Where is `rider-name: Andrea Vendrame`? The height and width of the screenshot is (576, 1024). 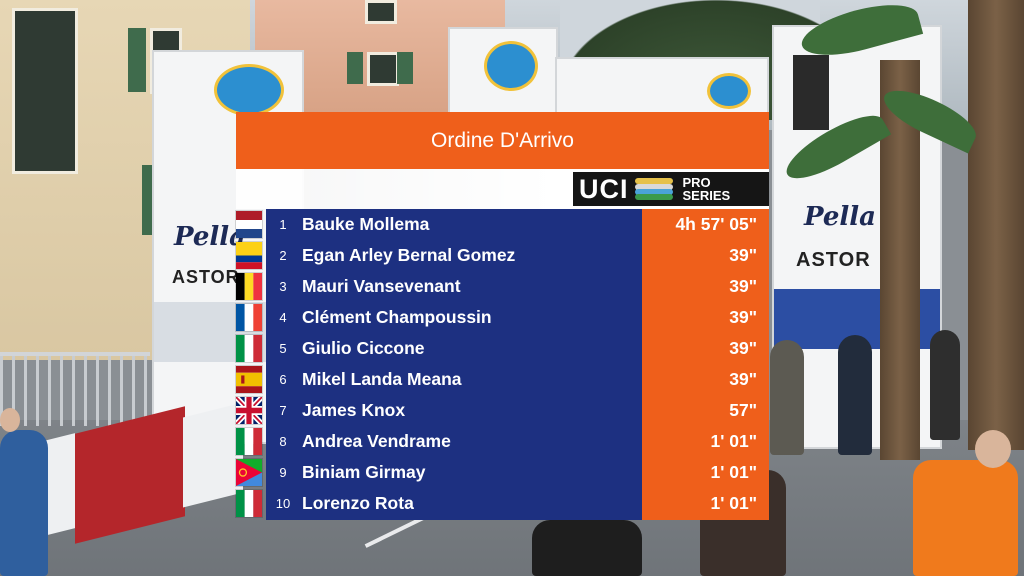
rider-name: Andrea Vendrame is located at coordinates (376, 441).